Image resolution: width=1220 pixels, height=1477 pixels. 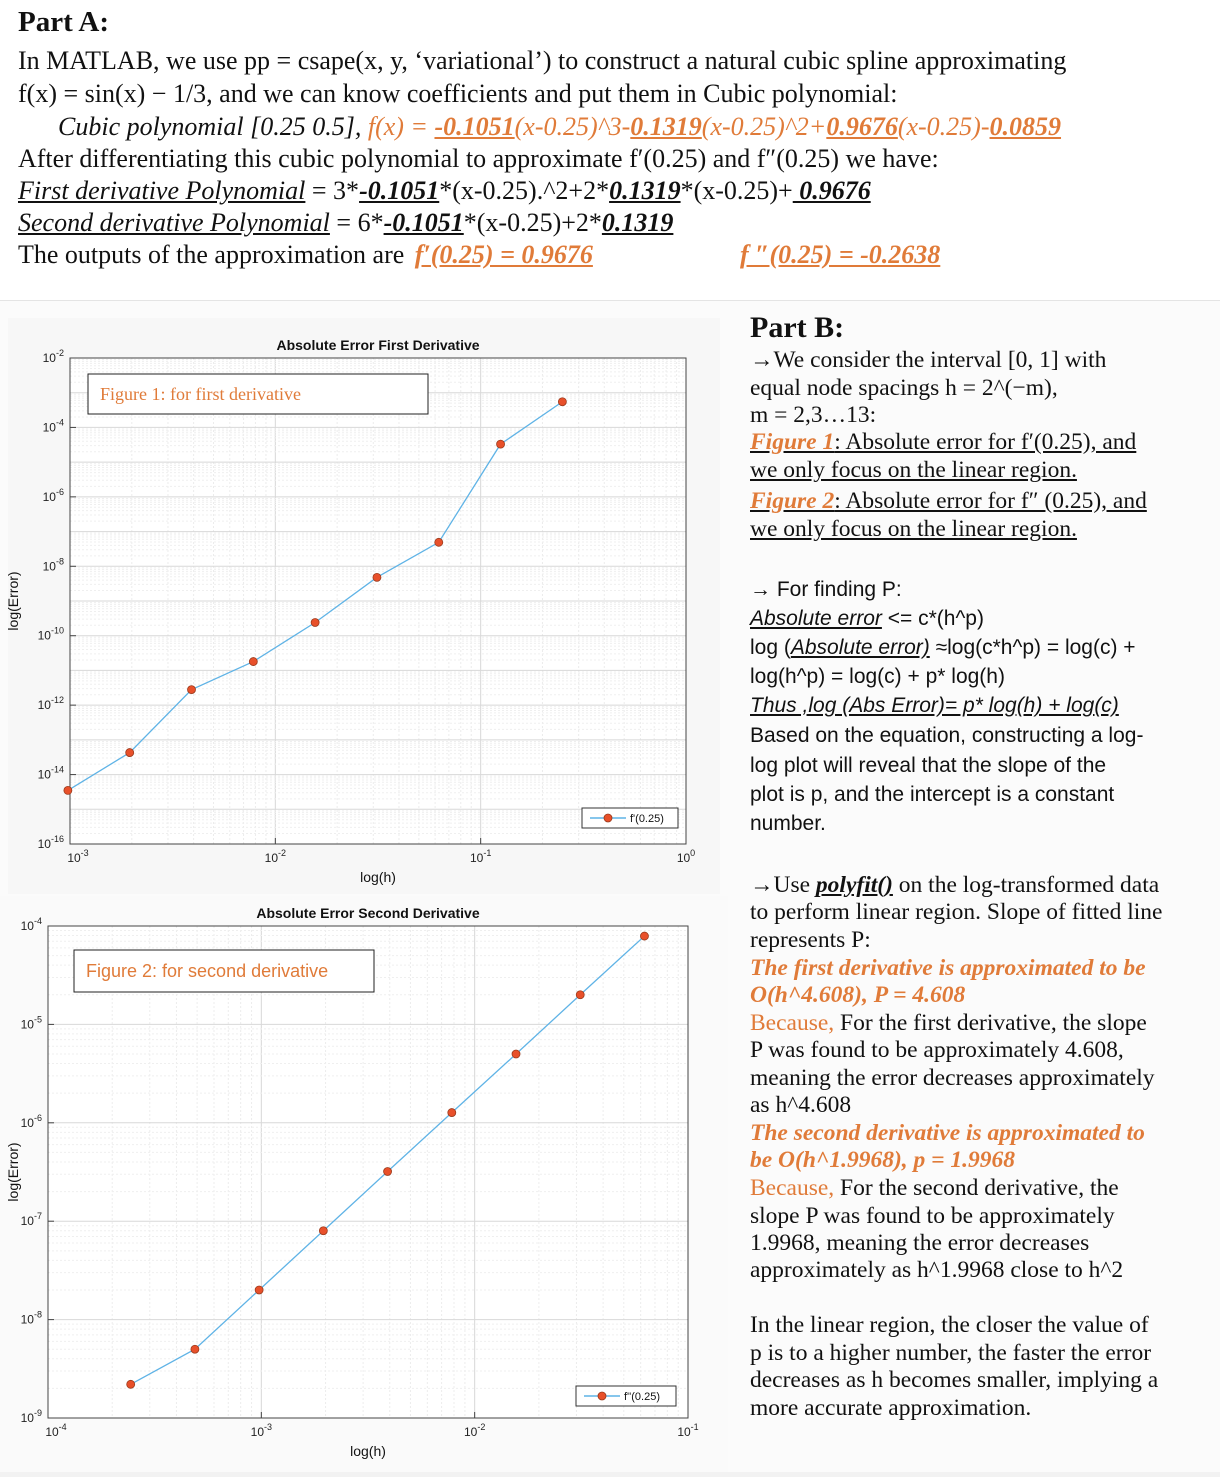 What do you see at coordinates (1025, 126) in the screenshot?
I see `cubic-coef-4: 0.0859` at bounding box center [1025, 126].